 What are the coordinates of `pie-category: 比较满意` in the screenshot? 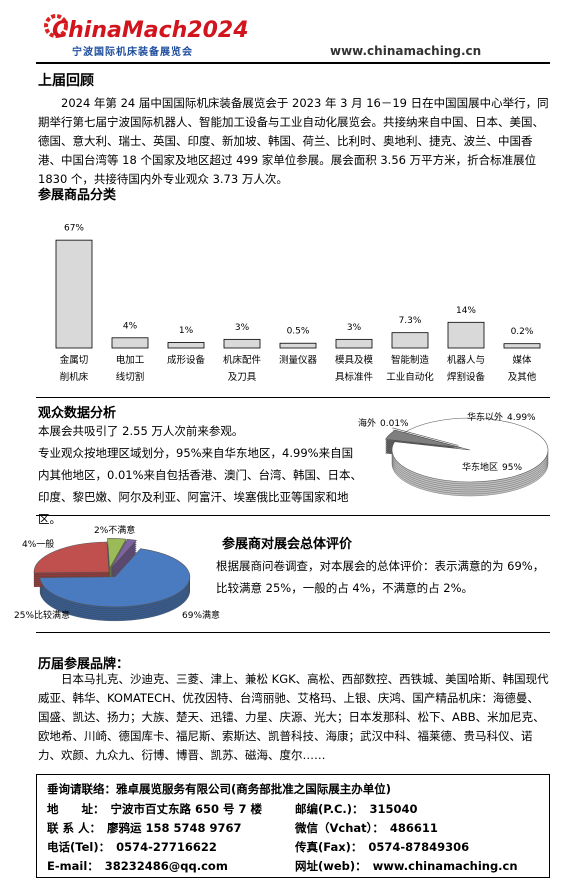 It's located at (52, 615).